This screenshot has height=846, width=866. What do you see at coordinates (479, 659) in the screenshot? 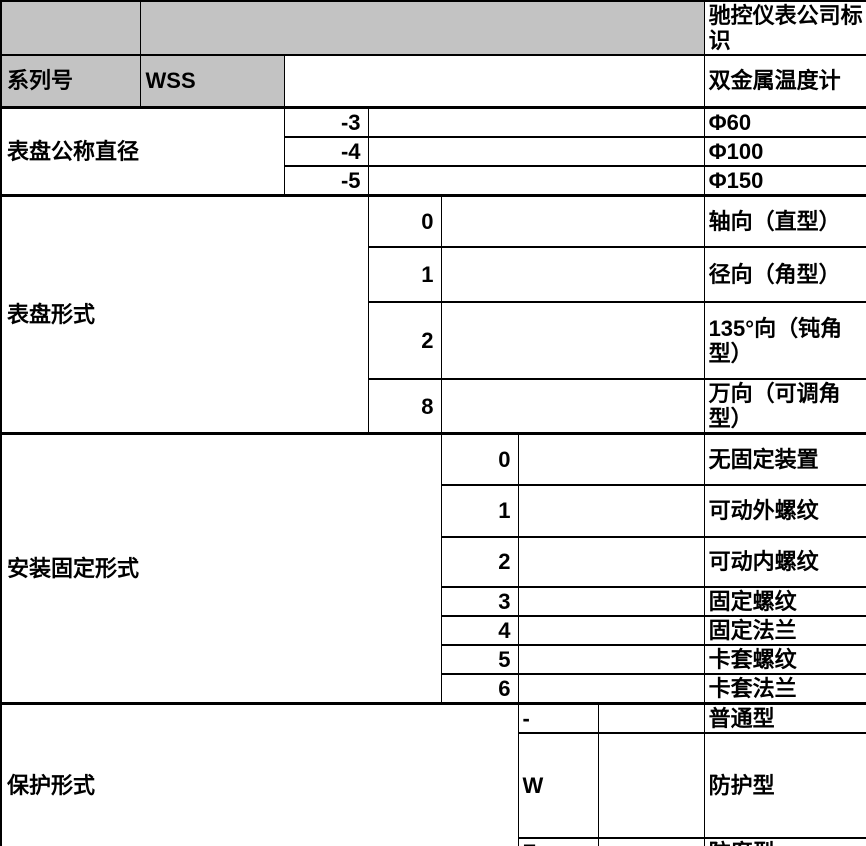
I see `option-code-cell: 5` at bounding box center [479, 659].